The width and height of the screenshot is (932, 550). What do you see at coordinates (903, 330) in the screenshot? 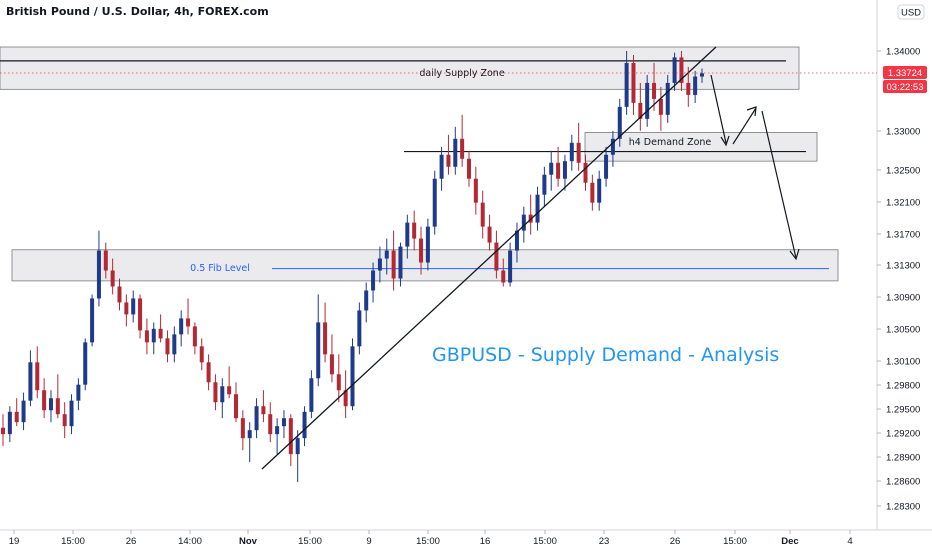
I see `y-tick-label: 1.30500` at bounding box center [903, 330].